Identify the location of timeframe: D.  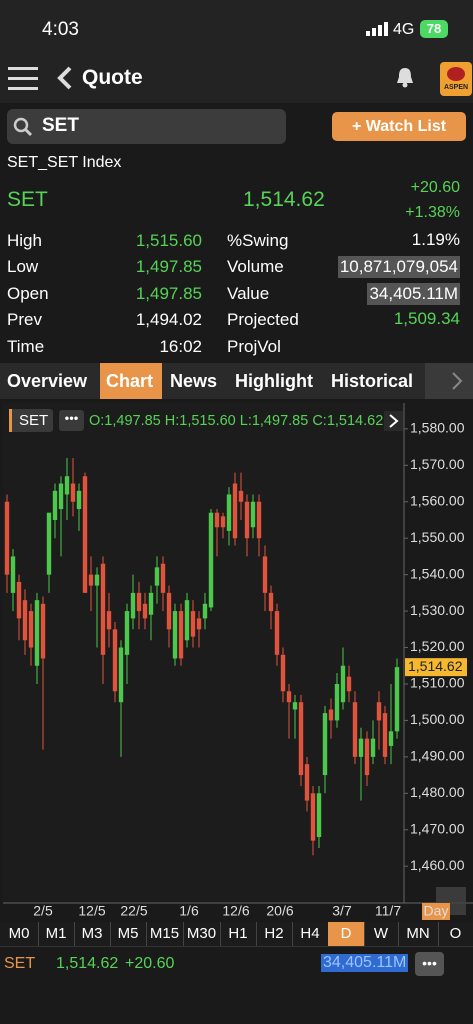
(346, 934).